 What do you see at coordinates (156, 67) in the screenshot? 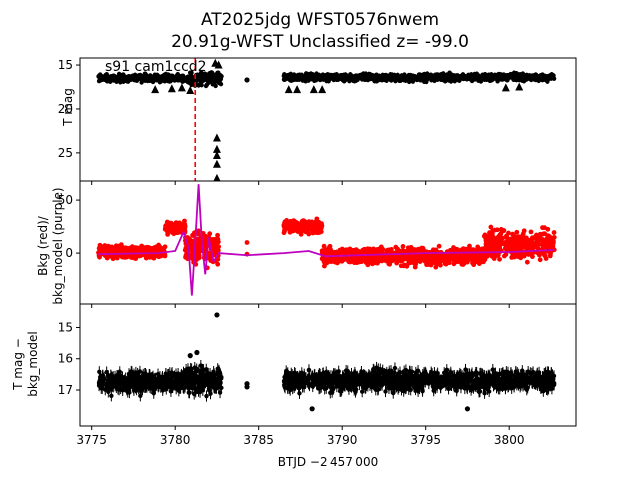
I see `panel-annotation: s91 cam1ccd2` at bounding box center [156, 67].